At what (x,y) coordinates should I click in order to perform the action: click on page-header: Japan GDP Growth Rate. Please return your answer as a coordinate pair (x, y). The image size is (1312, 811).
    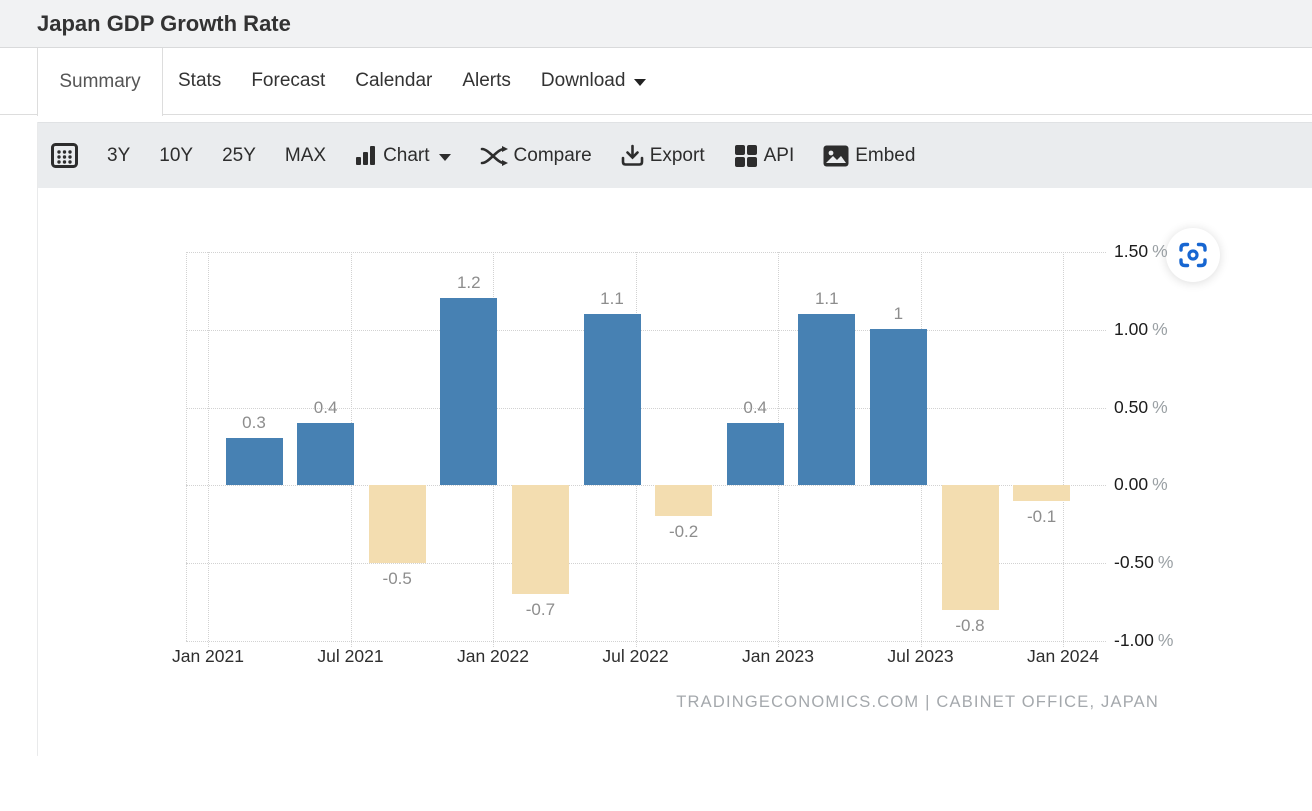
    Looking at the image, I should click on (656, 24).